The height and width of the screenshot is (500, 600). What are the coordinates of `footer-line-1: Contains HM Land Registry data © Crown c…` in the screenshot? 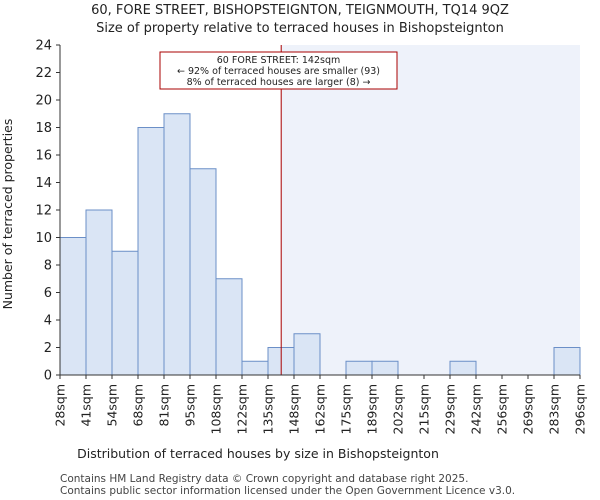 It's located at (264, 479).